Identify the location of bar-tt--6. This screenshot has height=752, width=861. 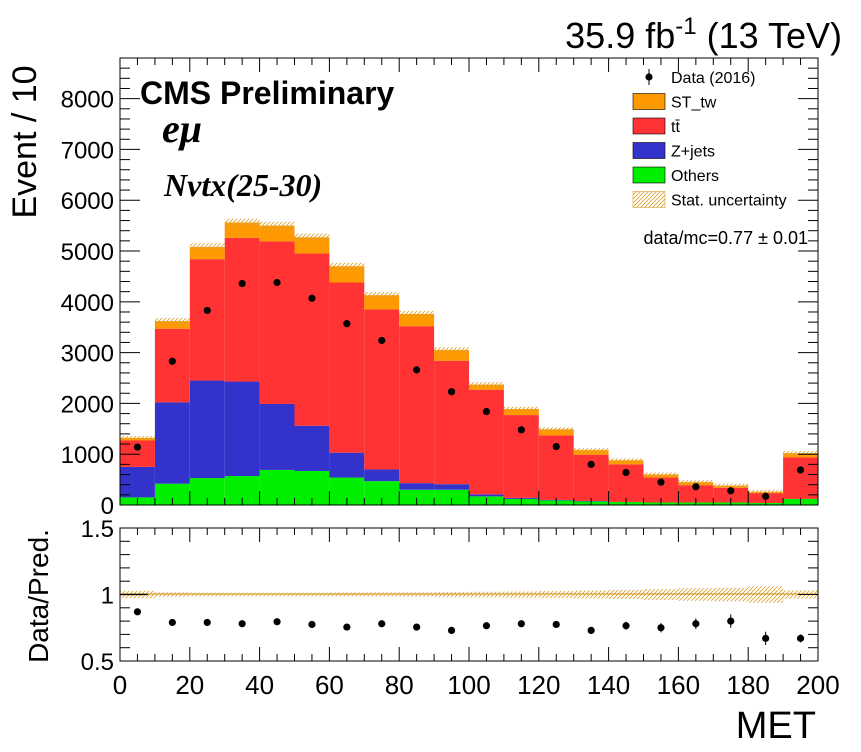
(347, 367).